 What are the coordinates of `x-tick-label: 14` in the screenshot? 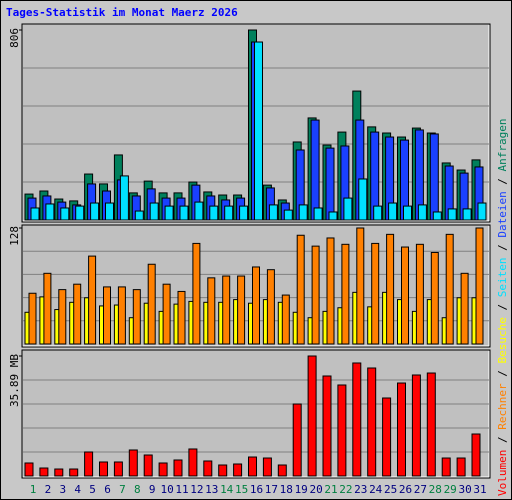 It's located at (227, 489).